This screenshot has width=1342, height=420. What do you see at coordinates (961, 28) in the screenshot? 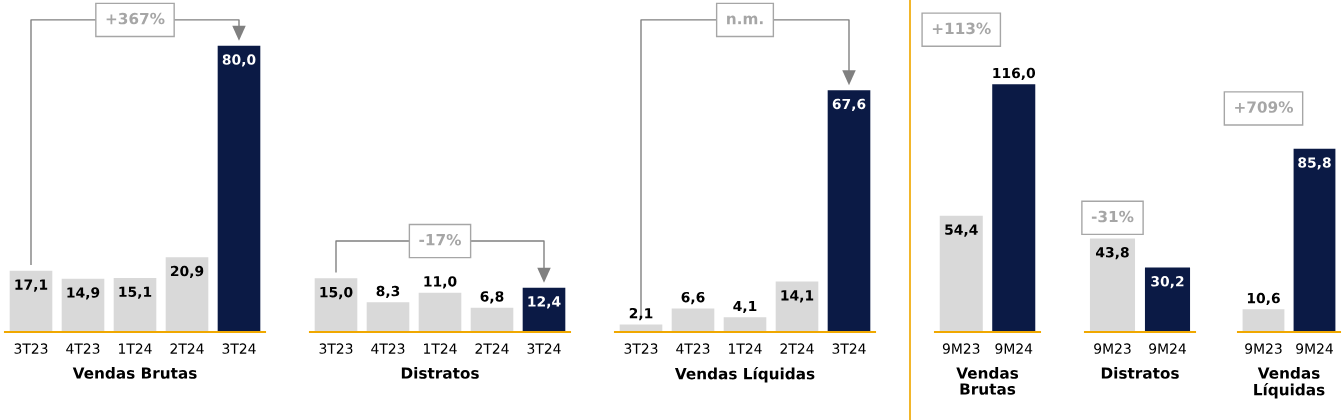
I see `text: +113%` at bounding box center [961, 28].